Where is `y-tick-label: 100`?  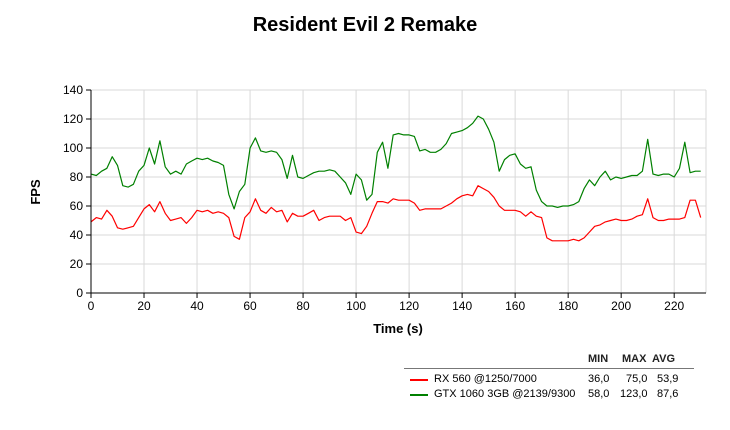
y-tick-label: 100 is located at coordinates (73, 148).